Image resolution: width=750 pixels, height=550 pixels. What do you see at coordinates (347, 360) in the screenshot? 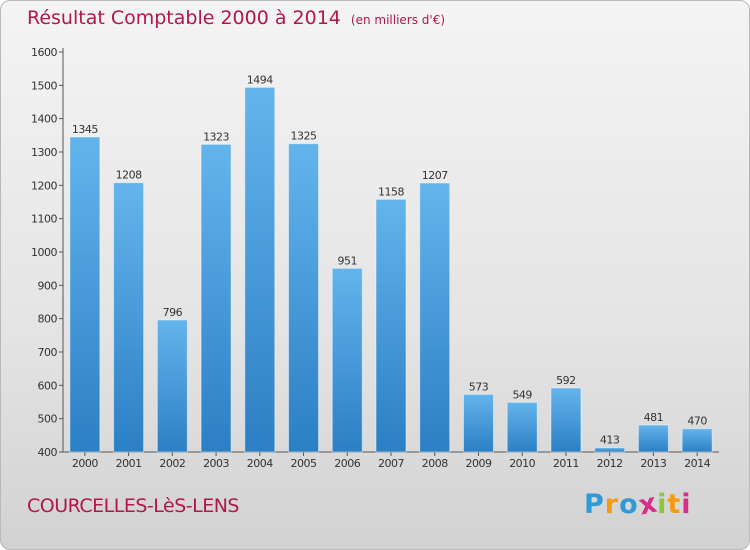
I see `bar-2006` at bounding box center [347, 360].